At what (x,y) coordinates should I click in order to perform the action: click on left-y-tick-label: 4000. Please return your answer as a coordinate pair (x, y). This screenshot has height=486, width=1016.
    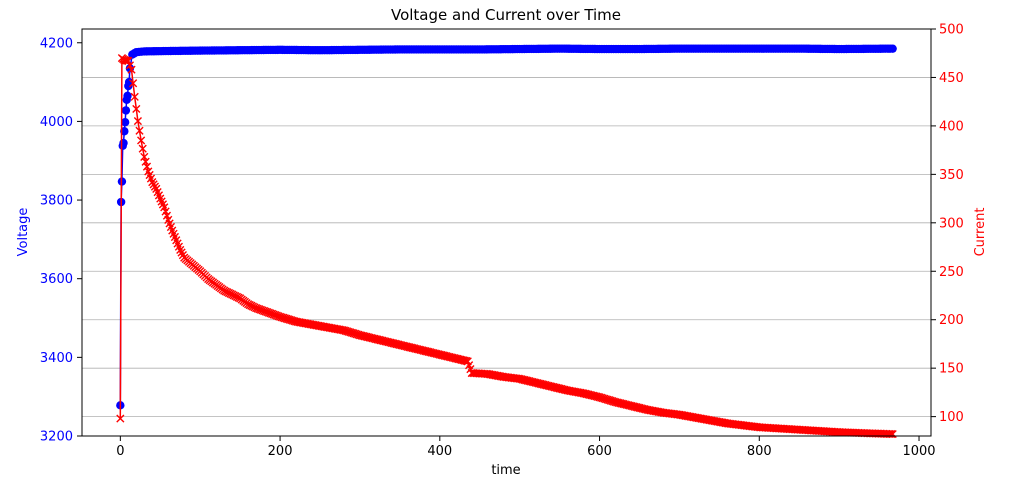
    Looking at the image, I should click on (56, 122).